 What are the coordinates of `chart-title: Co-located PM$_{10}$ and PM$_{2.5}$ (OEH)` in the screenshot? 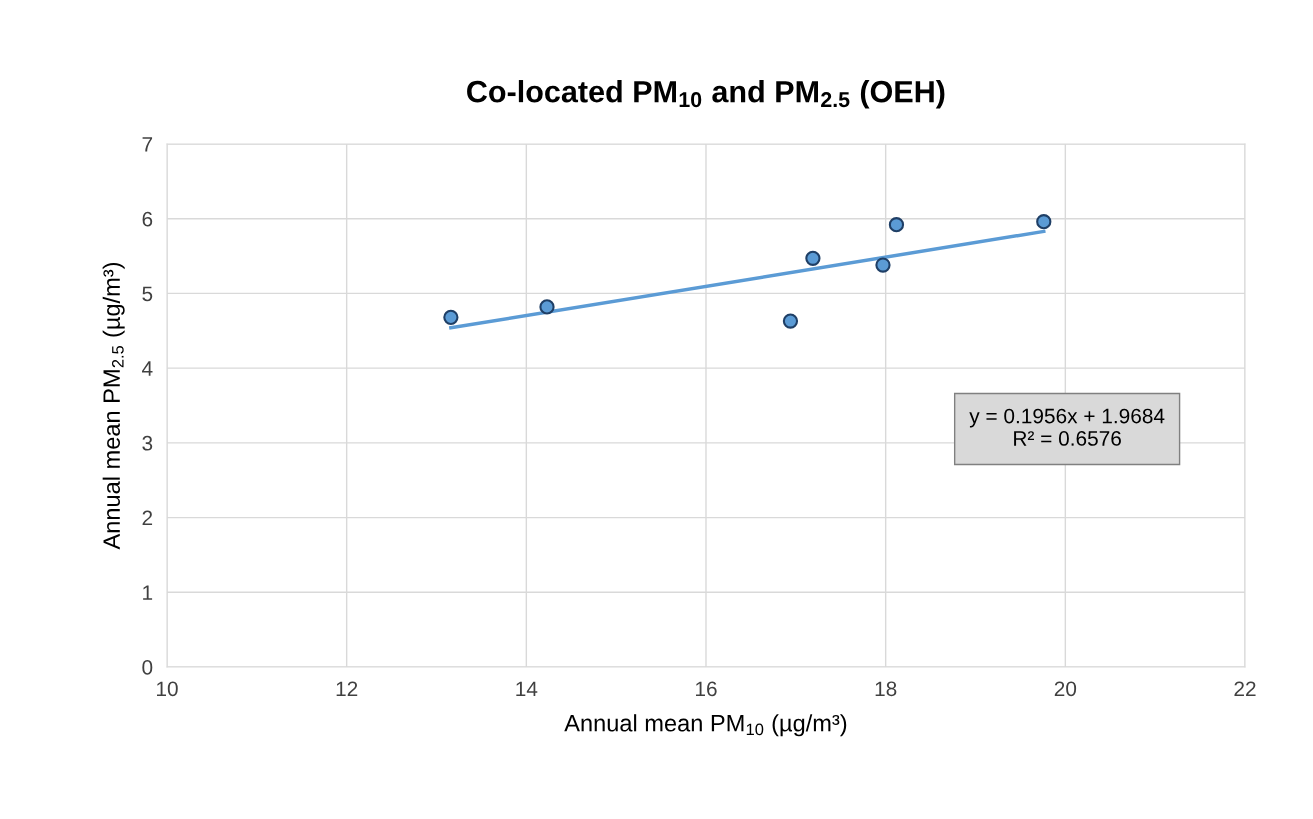 It's located at (706, 94).